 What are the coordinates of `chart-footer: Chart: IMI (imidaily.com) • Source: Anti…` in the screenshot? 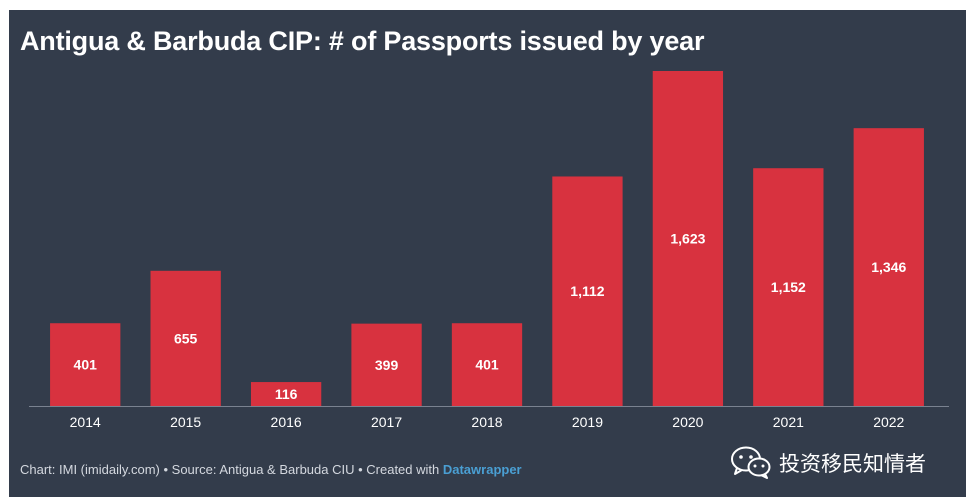 It's located at (271, 469).